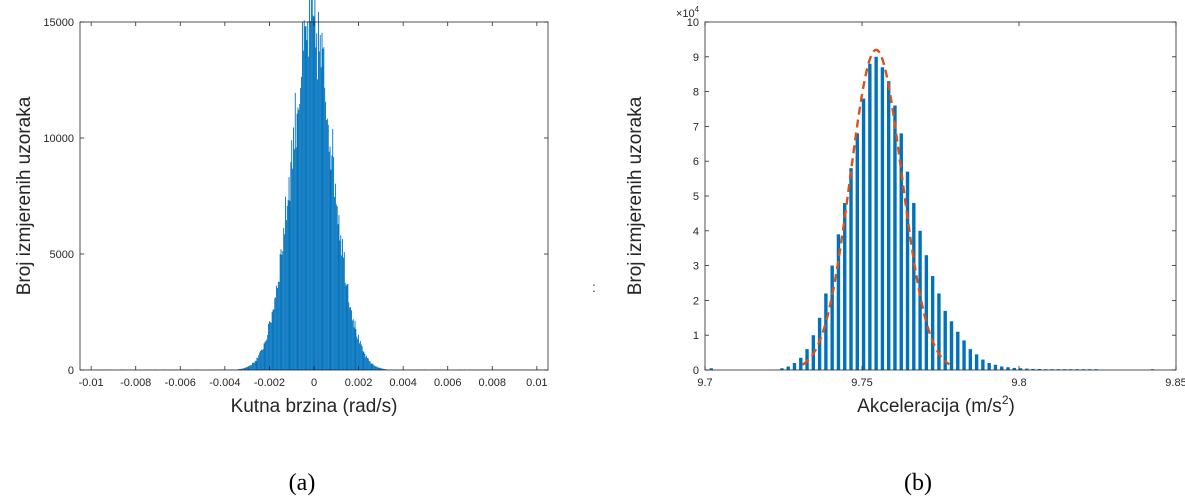  I want to click on y-tick-label: 5000, so click(62, 255).